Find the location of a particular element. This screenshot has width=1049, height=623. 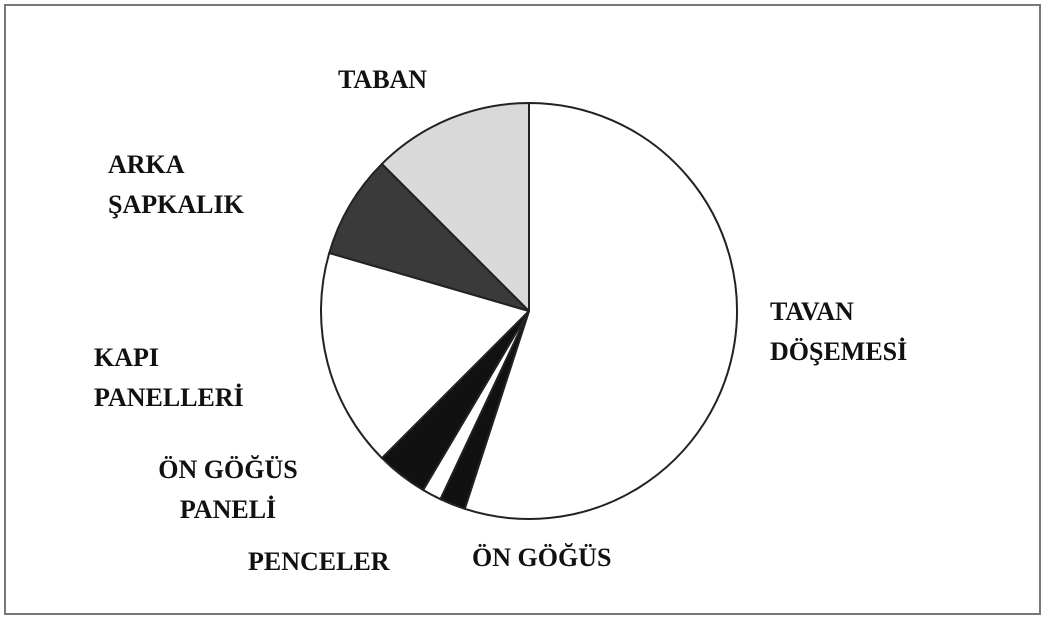

slice-label: KAPI PANELLERİ is located at coordinates (169, 377).